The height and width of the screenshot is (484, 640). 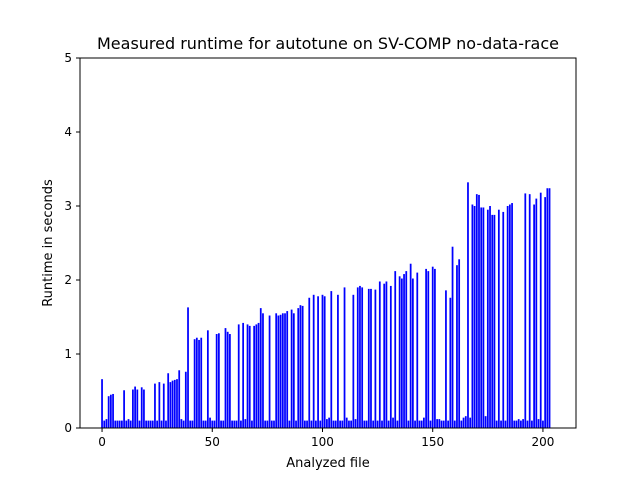 I want to click on y-tick-label: 0, so click(x=68, y=428).